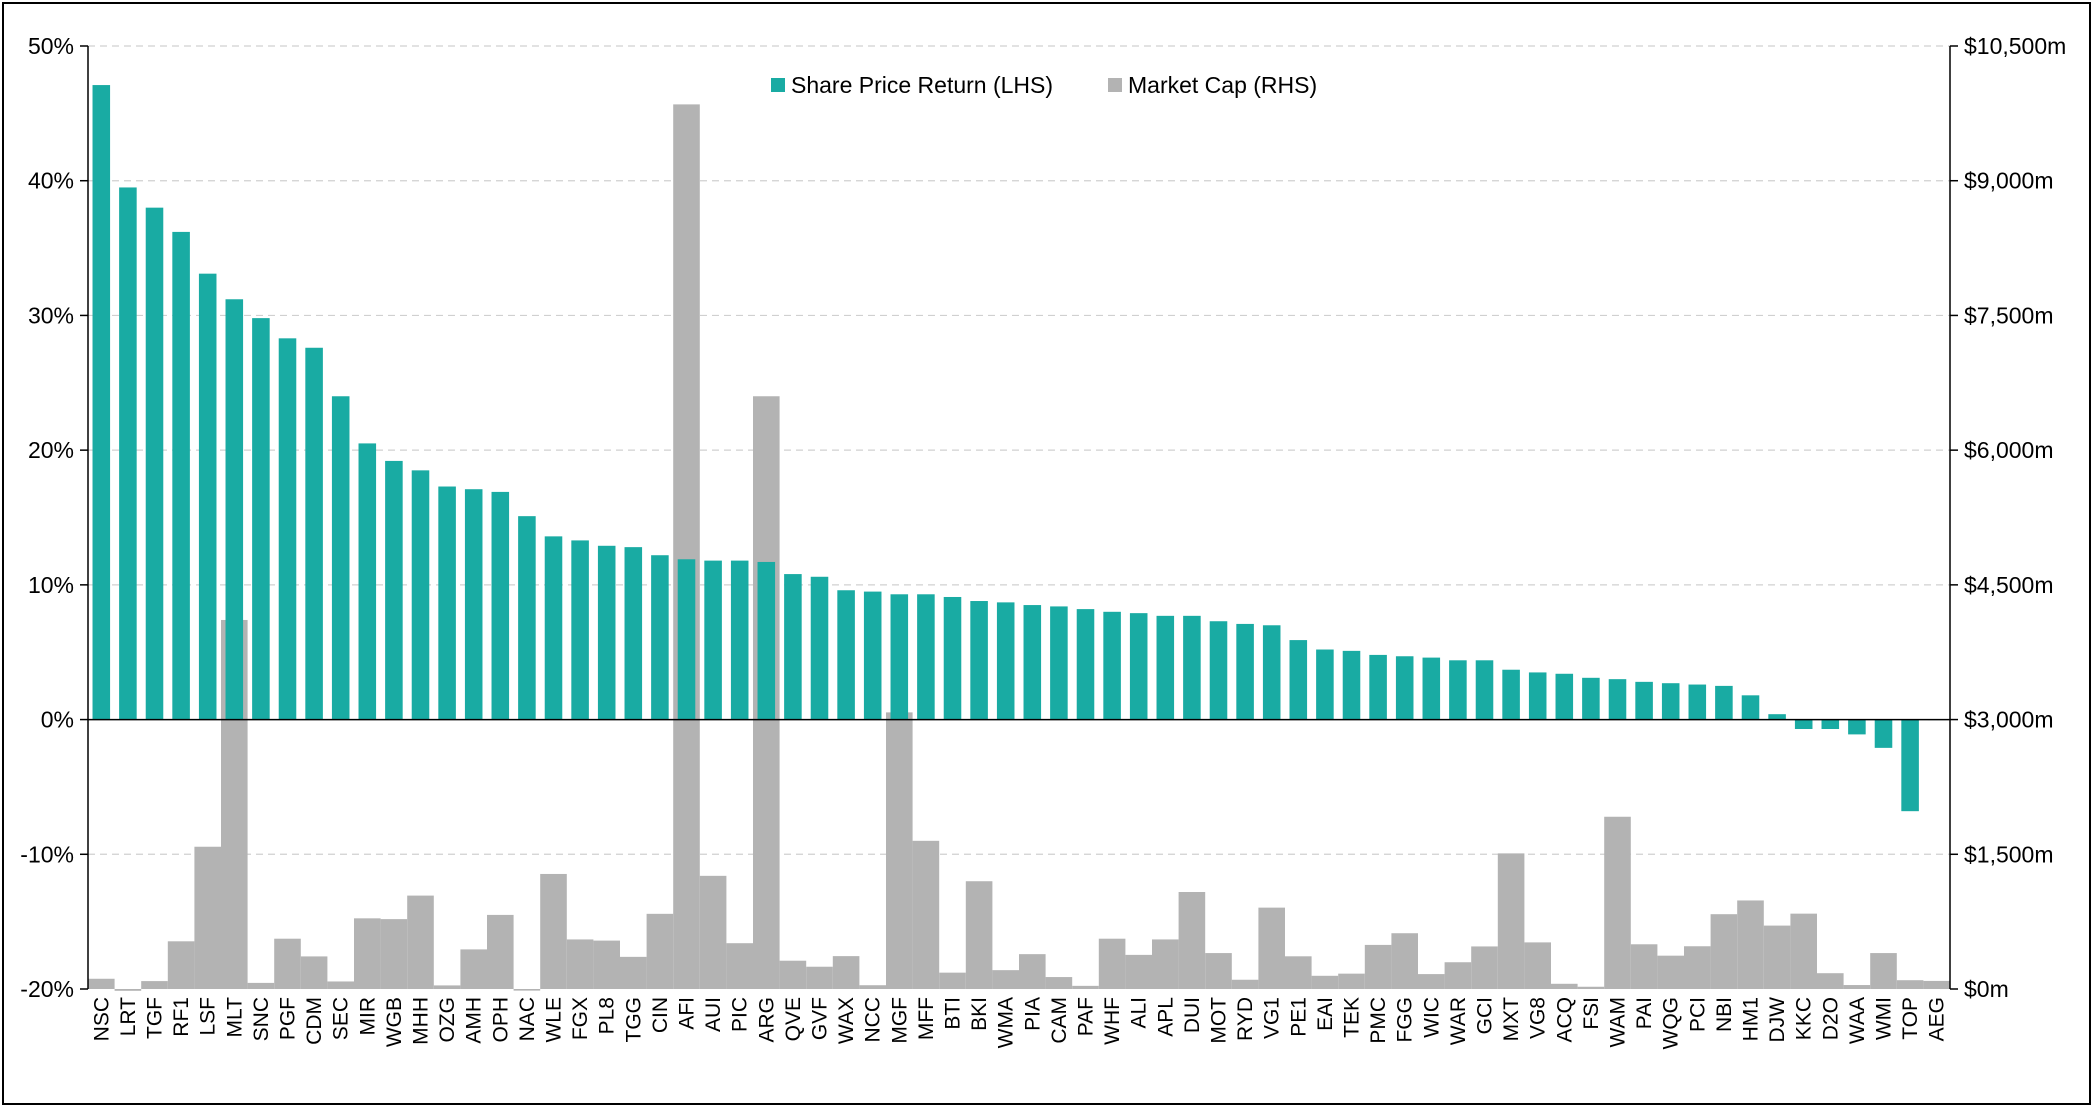 This screenshot has height=1111, width=2097. I want to click on share-price-return-bar-pmc, so click(1378, 687).